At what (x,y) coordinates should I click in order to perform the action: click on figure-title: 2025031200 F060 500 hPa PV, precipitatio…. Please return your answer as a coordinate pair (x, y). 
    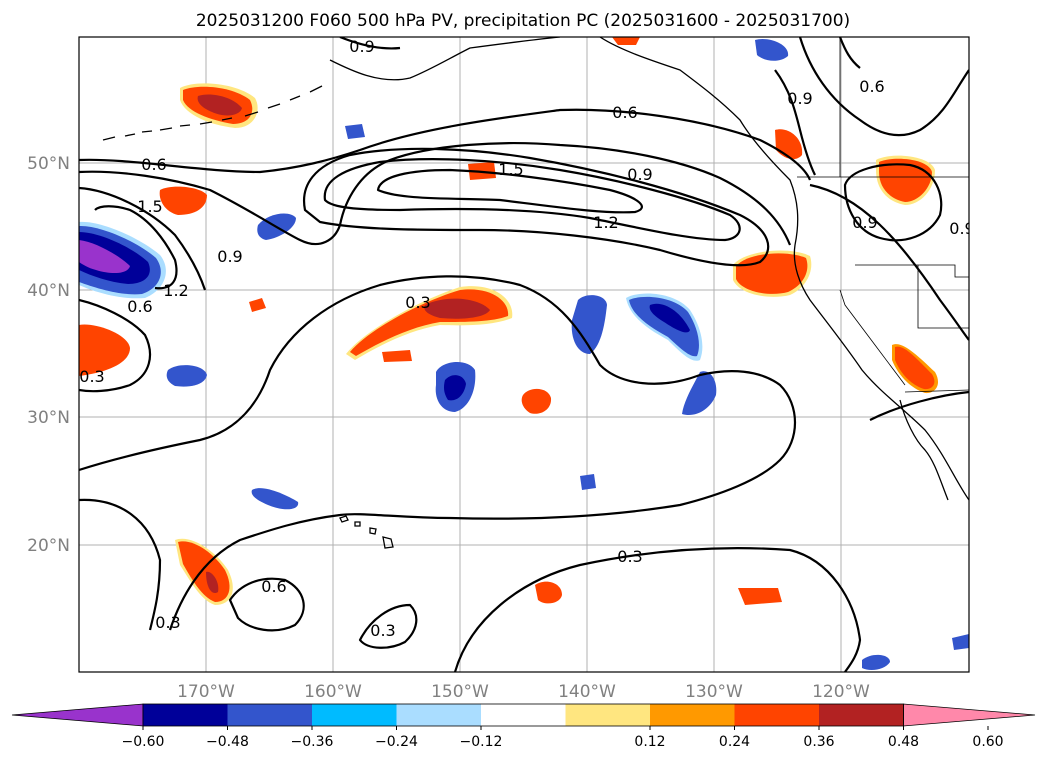
    Looking at the image, I should click on (523, 21).